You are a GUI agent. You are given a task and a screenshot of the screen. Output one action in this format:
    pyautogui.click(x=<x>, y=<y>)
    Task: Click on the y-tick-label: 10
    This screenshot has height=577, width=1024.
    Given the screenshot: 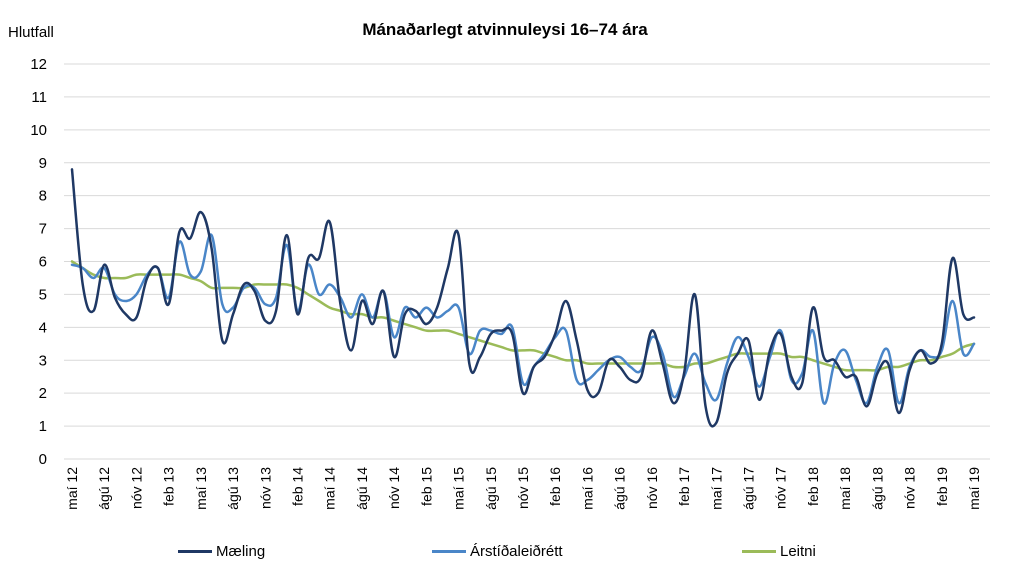 What is the action you would take?
    pyautogui.click(x=38, y=130)
    